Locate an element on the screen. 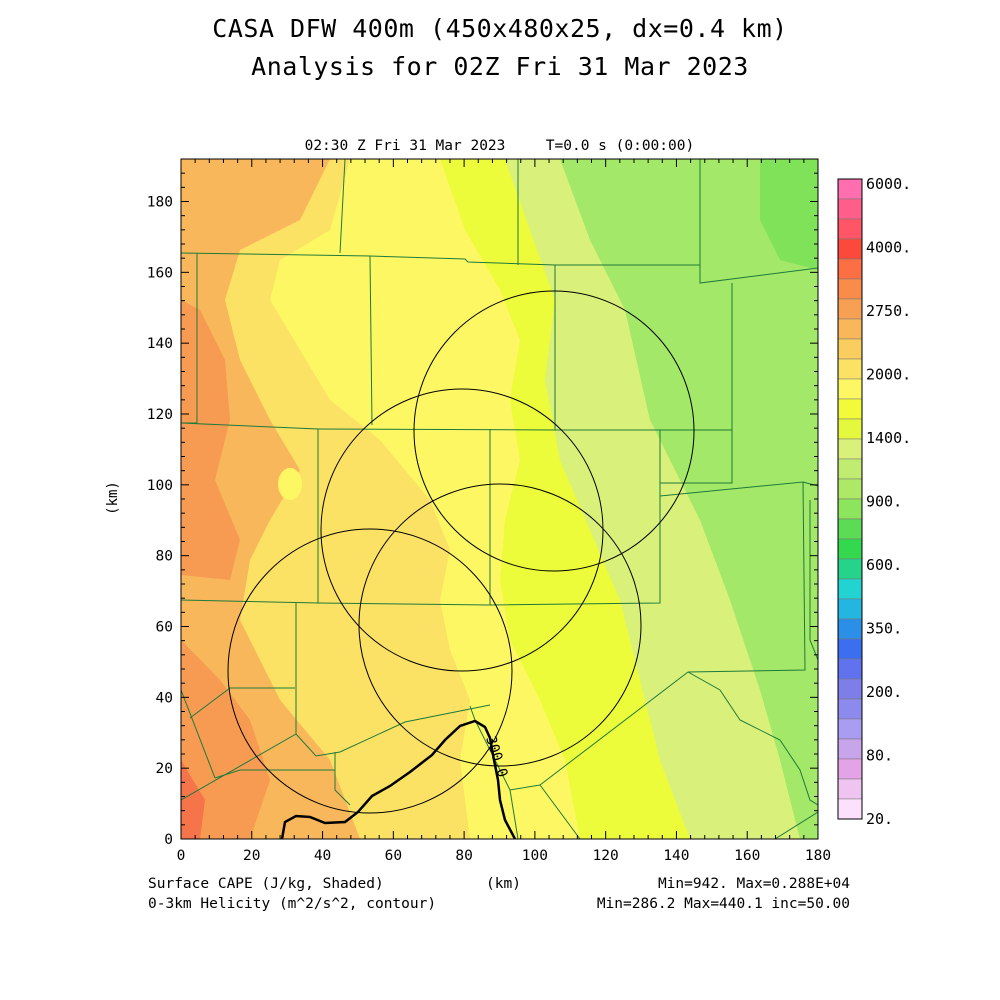 The width and height of the screenshot is (1000, 1000). y-tick-label: 60 is located at coordinates (164, 628).